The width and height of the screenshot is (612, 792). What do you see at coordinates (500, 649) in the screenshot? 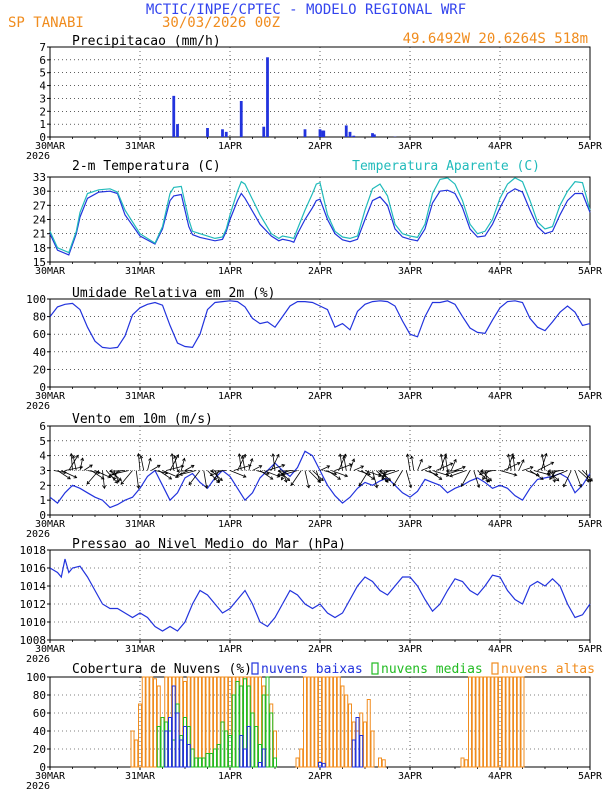
I see `x-tick-label: 4APR` at bounding box center [500, 649].